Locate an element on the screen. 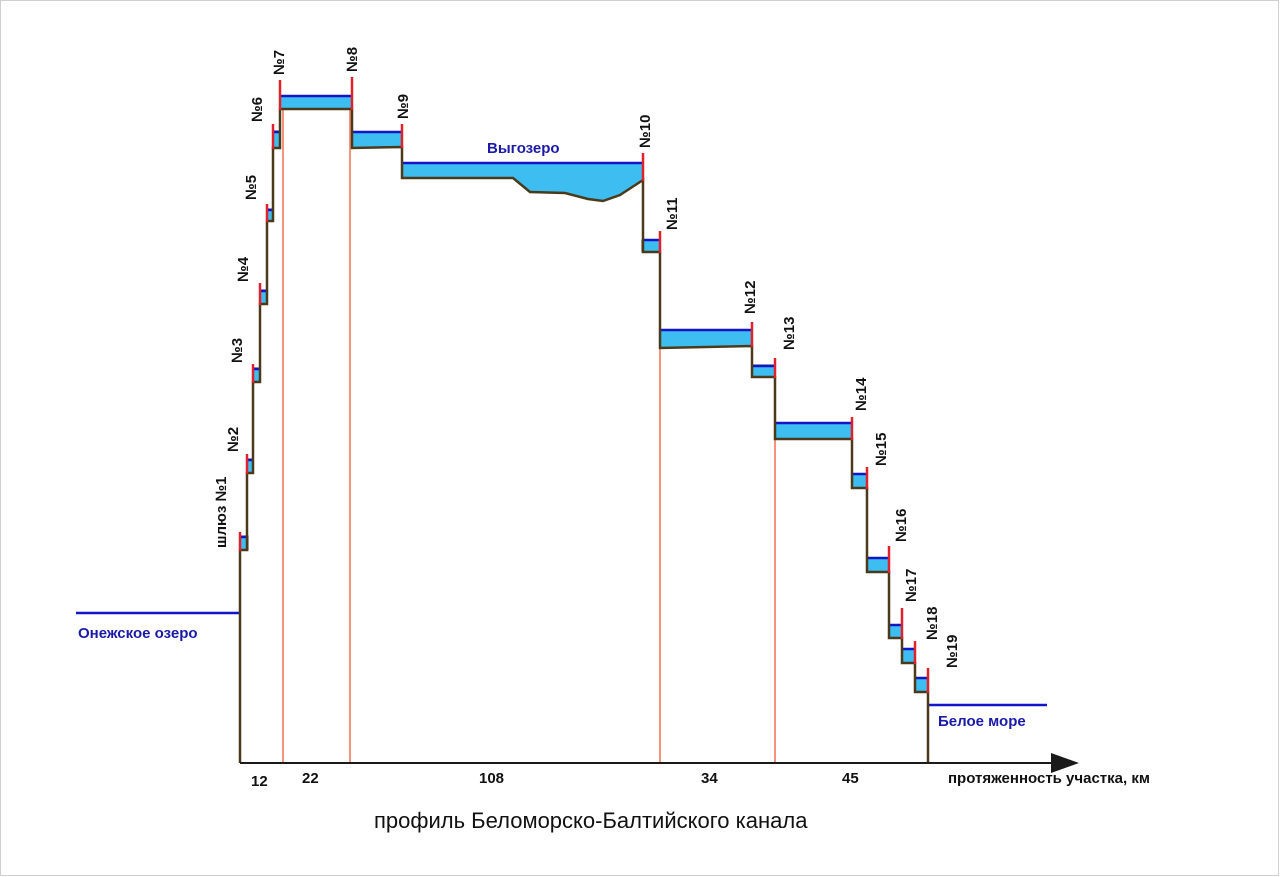 The height and width of the screenshot is (877, 1280). length-1: 12 is located at coordinates (259, 781).